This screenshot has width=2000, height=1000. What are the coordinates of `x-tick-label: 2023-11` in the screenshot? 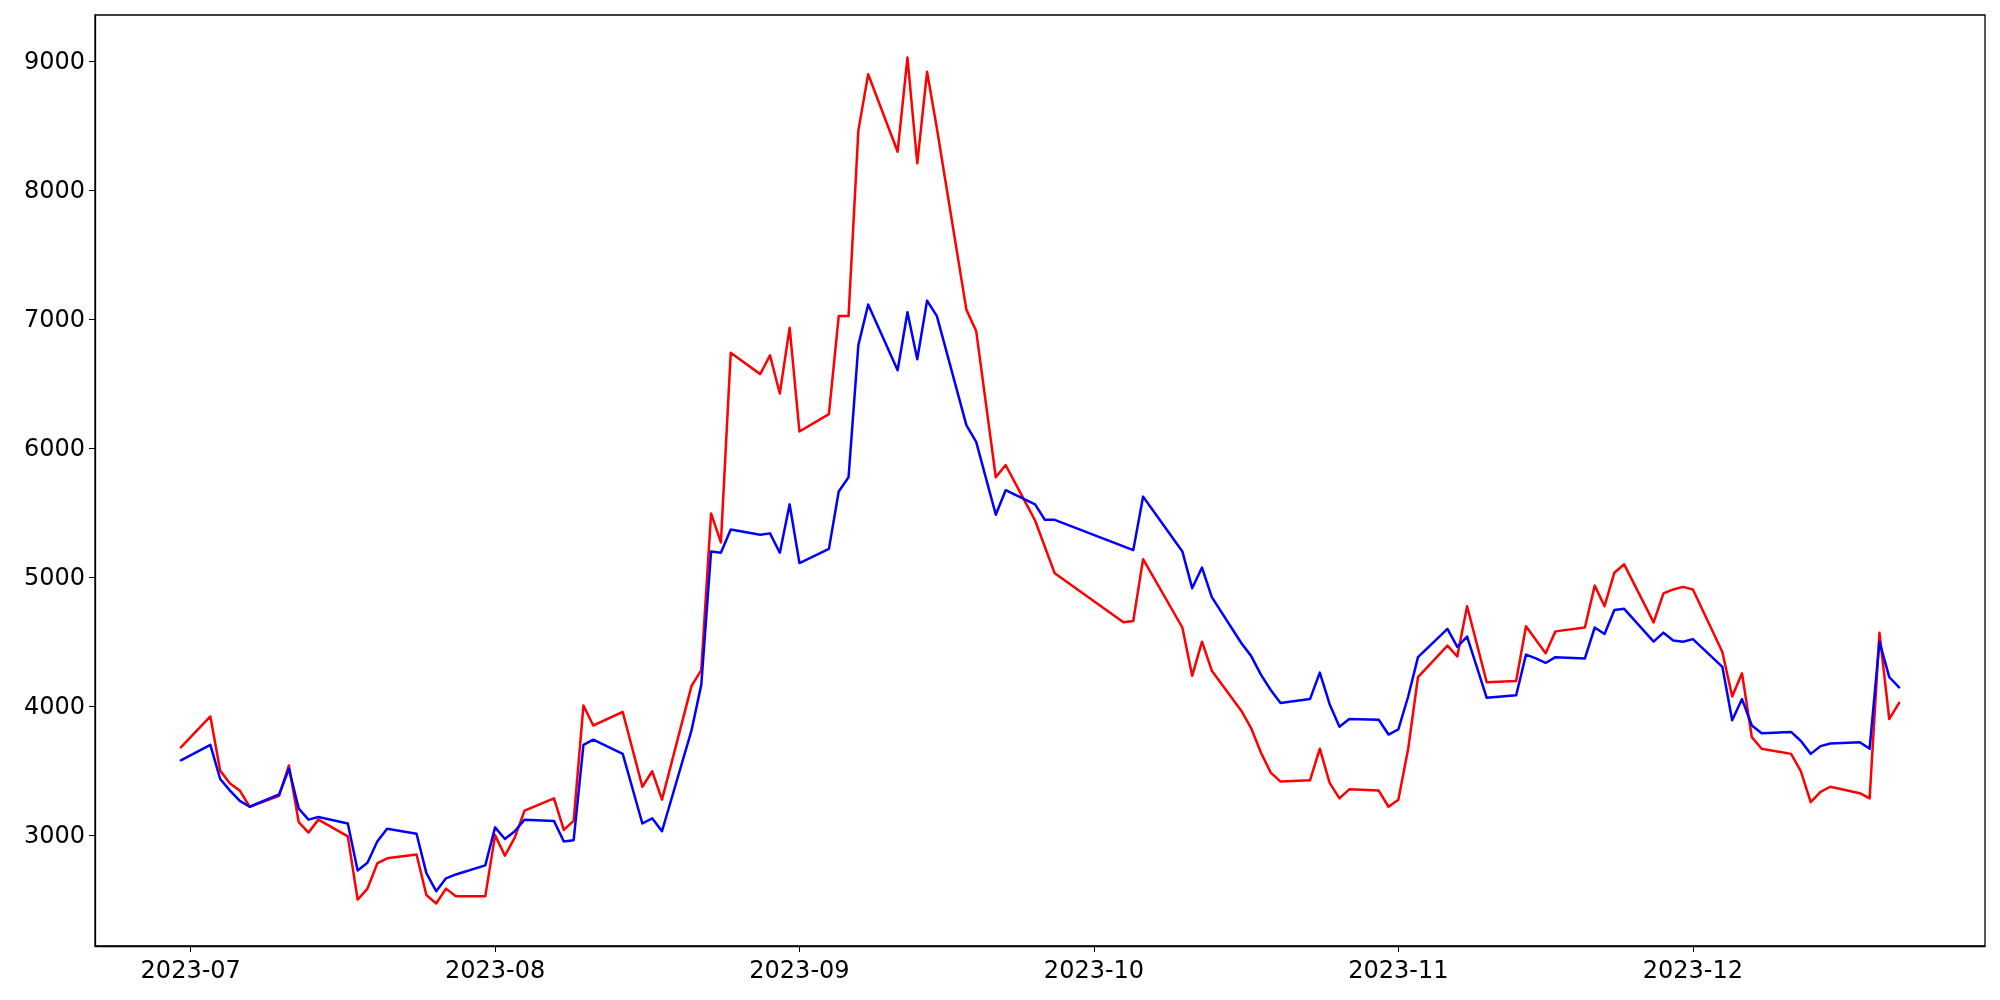 It's located at (1398, 970).